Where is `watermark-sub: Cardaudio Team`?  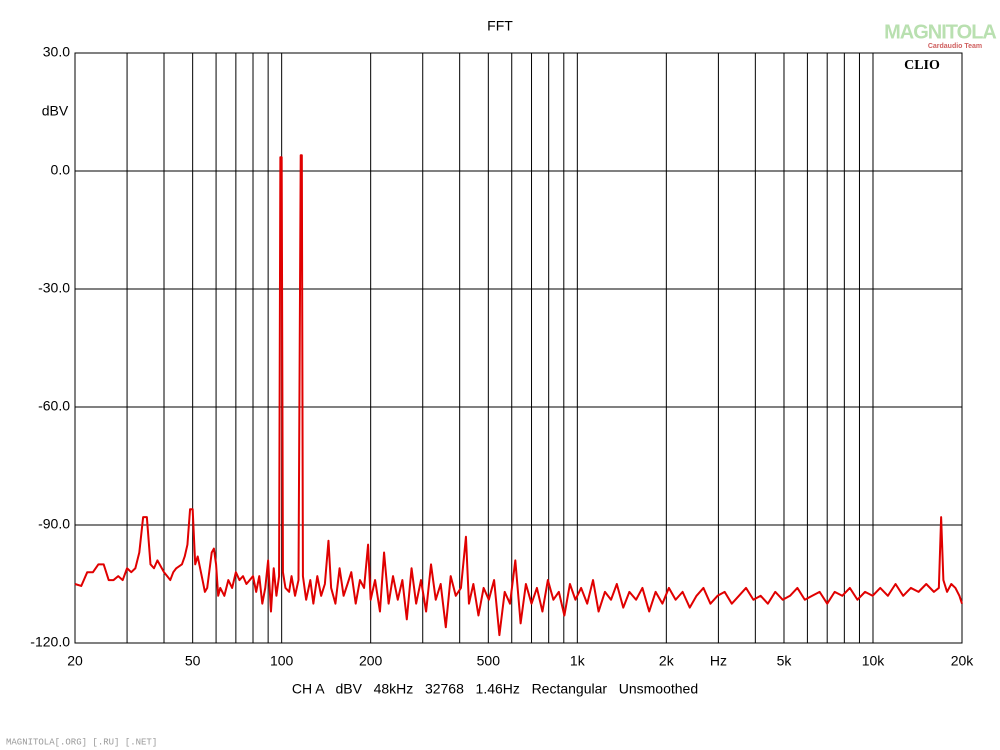 watermark-sub: Cardaudio Team is located at coordinates (955, 46).